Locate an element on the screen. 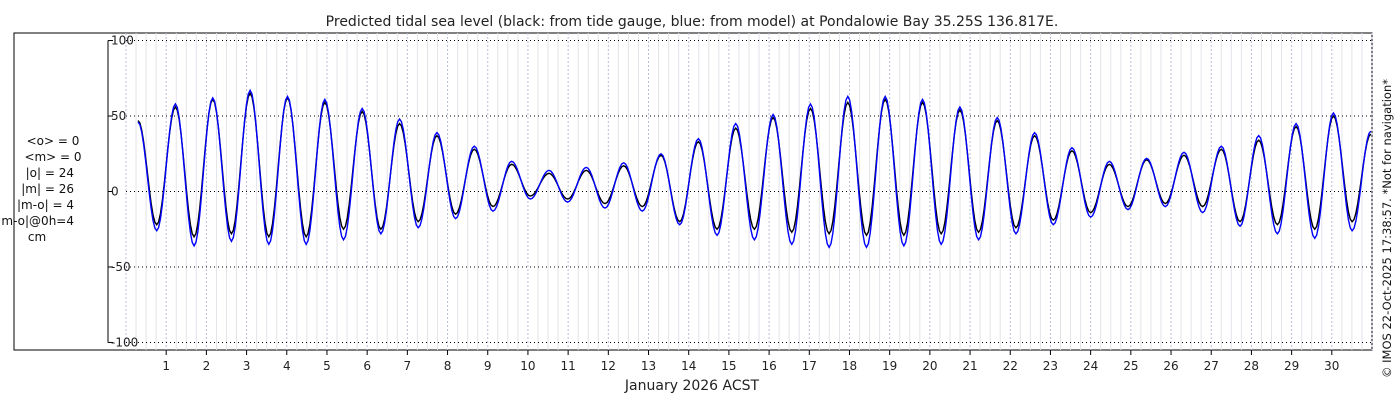 The image size is (1400, 400). x-tick-label: 24 is located at coordinates (1090, 366).